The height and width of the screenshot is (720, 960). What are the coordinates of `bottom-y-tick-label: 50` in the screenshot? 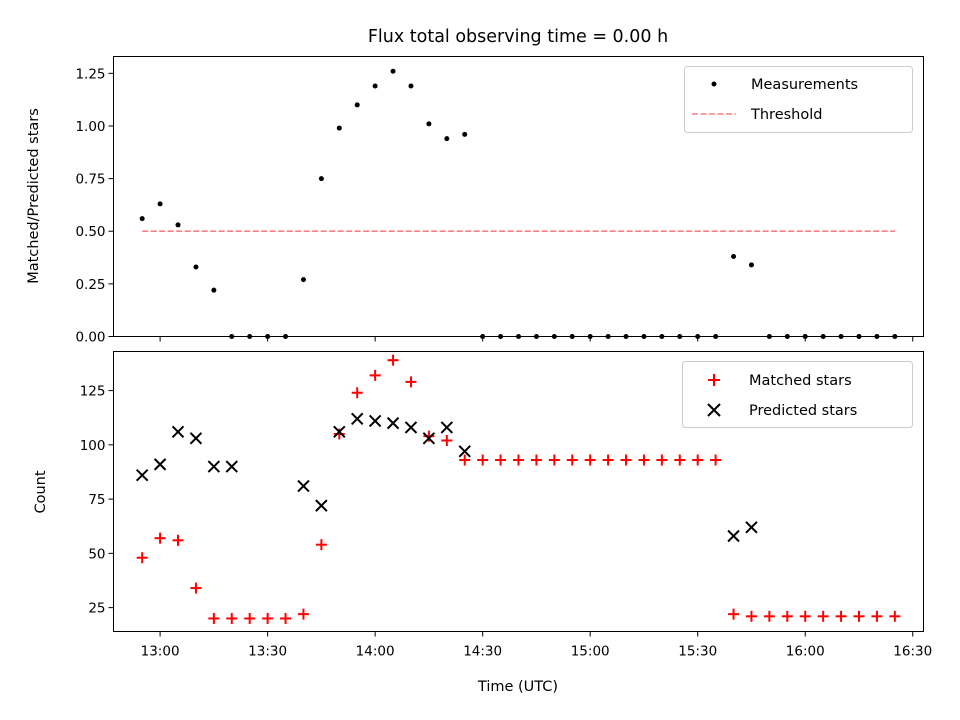 It's located at (96, 554).